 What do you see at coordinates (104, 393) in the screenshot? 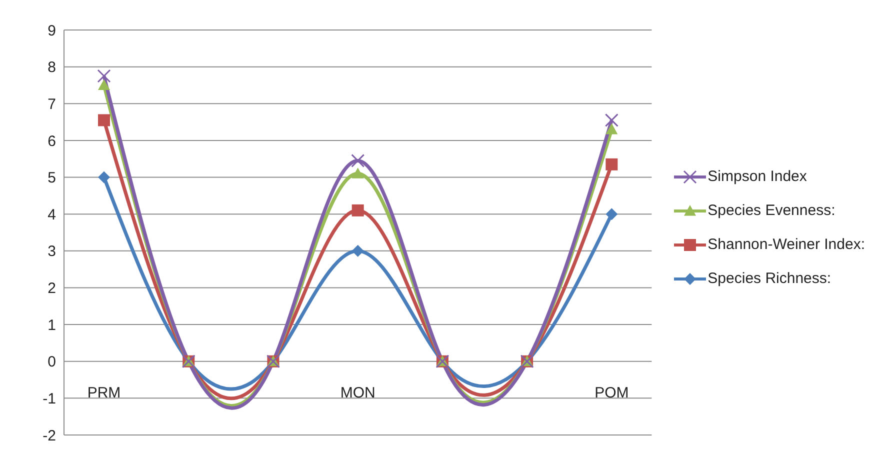
I see `x-tick-label: PRM` at bounding box center [104, 393].